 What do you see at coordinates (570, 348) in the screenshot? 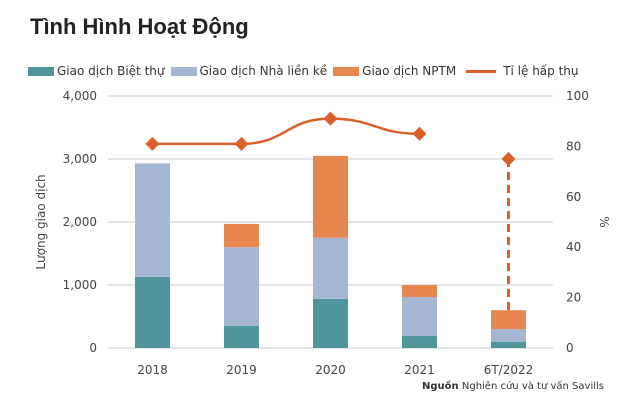
I see `y2-tick-label: 0` at bounding box center [570, 348].